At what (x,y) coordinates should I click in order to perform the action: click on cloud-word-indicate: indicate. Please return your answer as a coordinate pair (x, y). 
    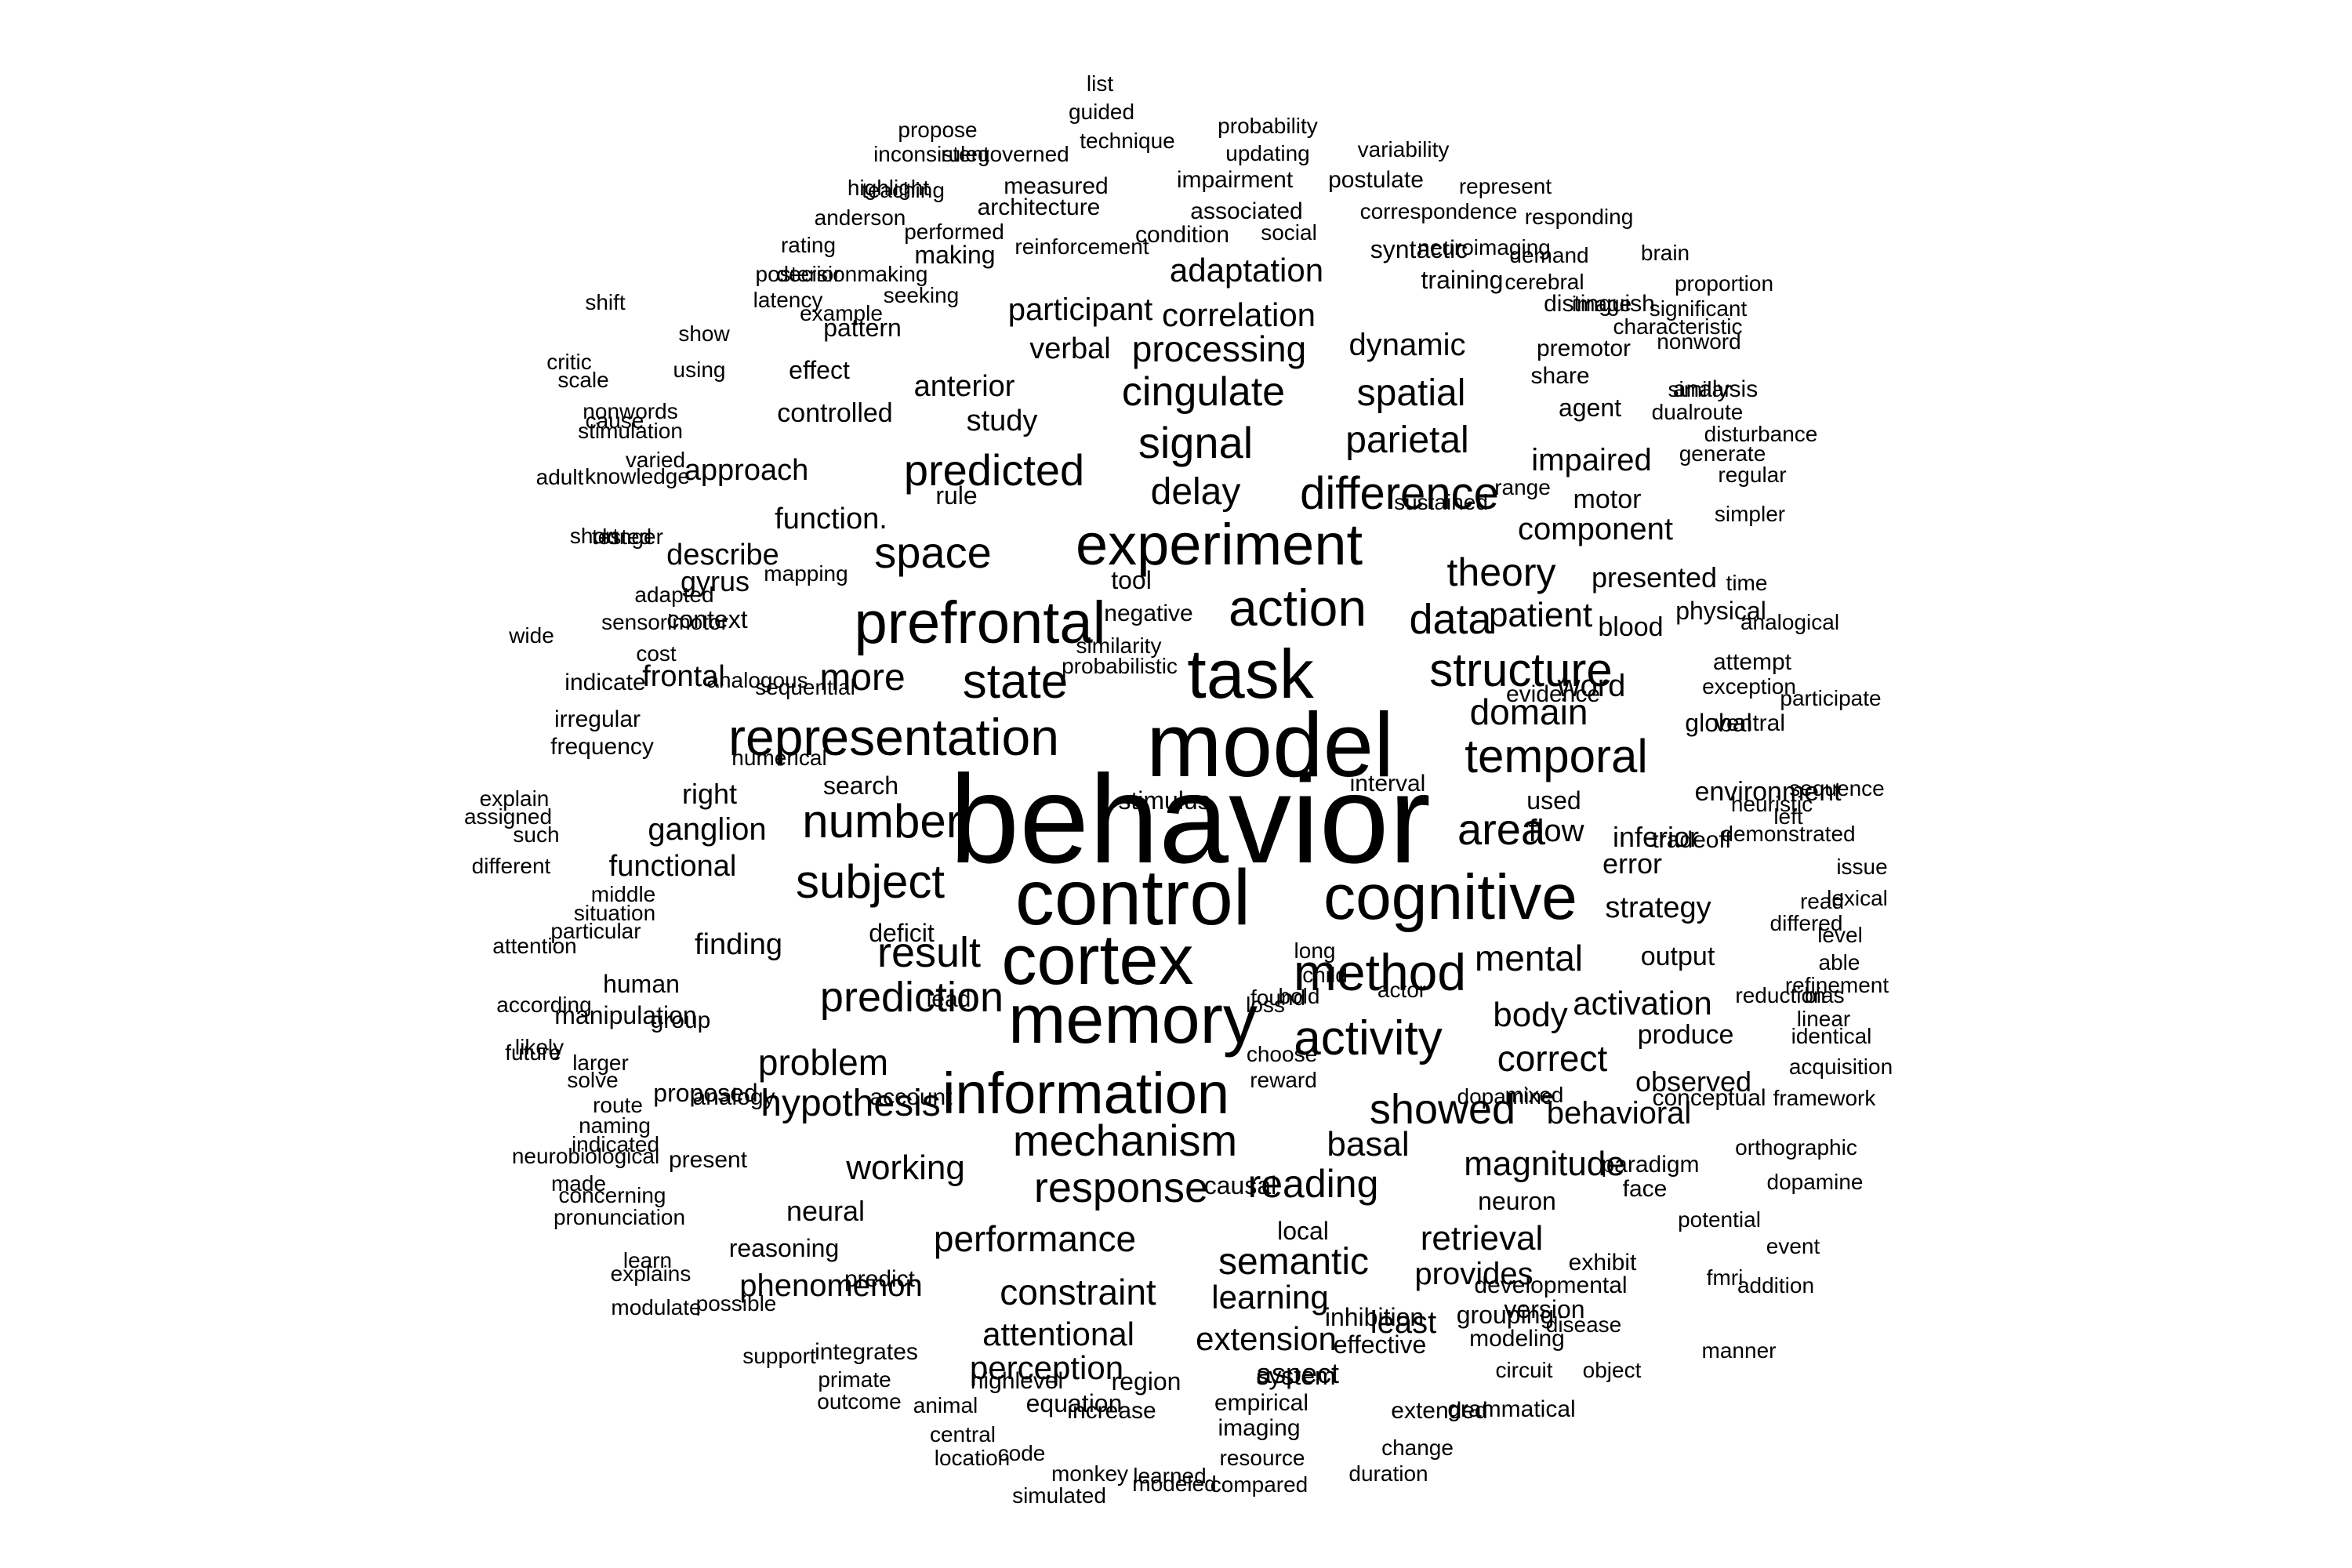
    Looking at the image, I should click on (605, 682).